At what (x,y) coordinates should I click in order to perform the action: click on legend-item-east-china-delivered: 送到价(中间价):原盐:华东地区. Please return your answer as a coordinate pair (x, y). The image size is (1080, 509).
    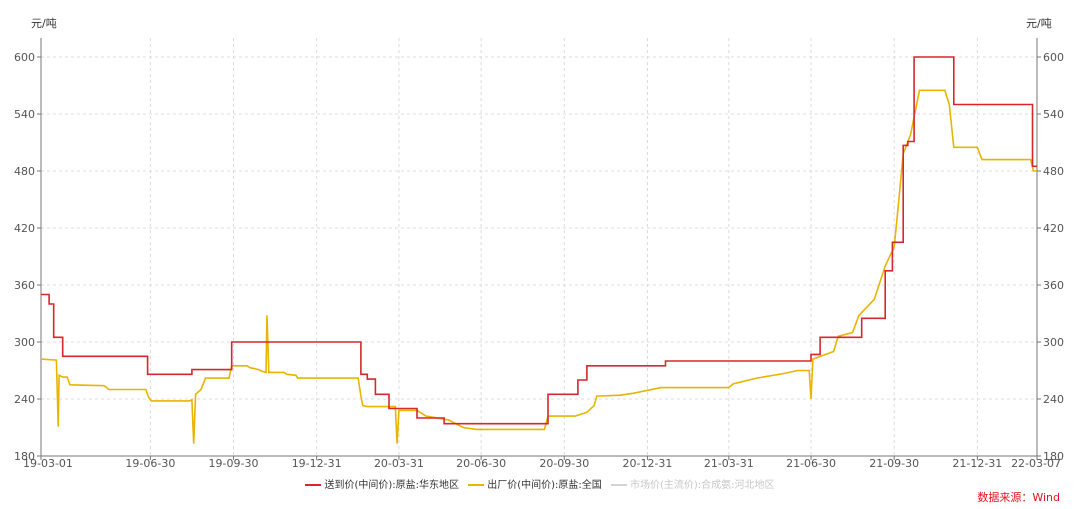
    Looking at the image, I should click on (382, 483).